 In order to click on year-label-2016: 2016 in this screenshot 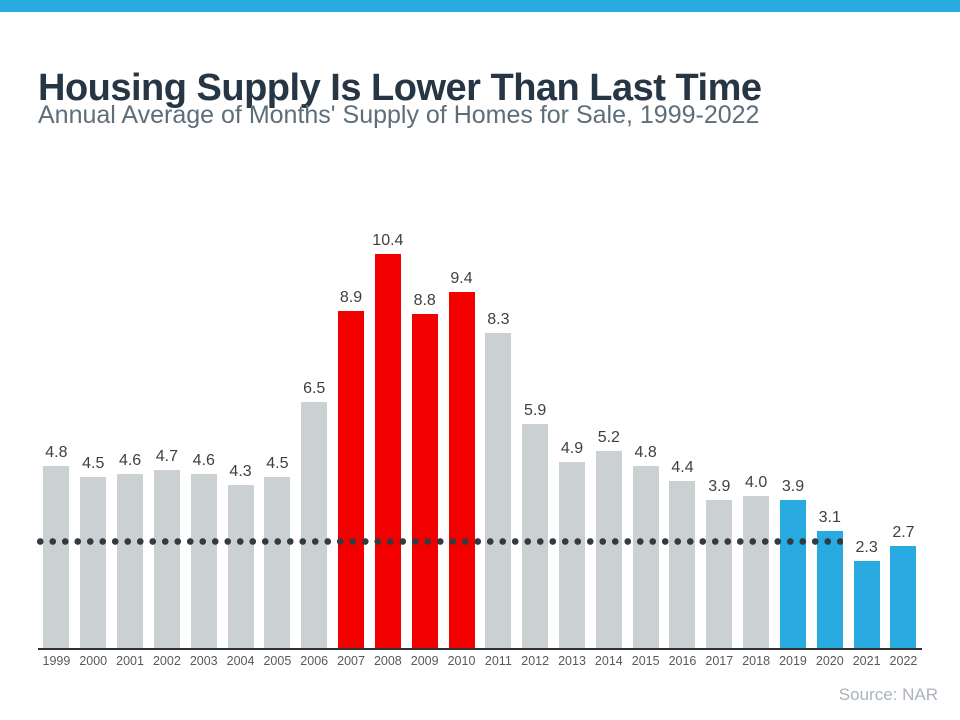, I will do `click(682, 661)`.